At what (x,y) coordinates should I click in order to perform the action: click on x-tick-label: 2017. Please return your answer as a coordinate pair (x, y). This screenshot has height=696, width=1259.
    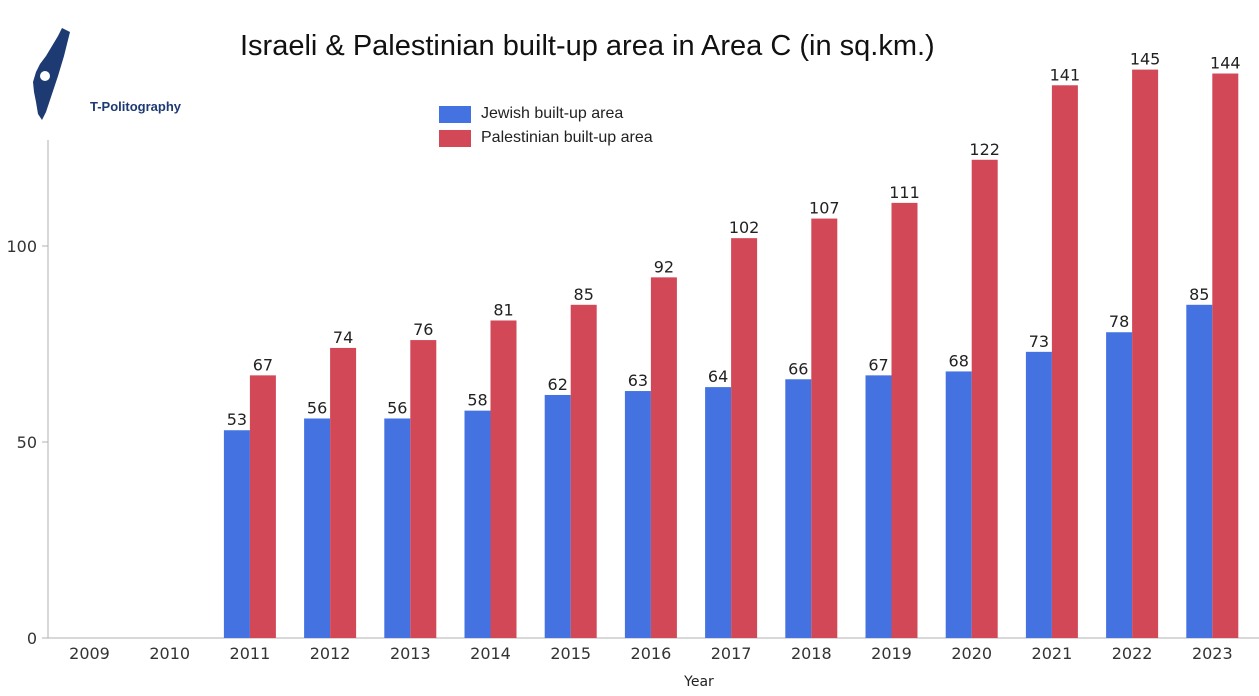
    Looking at the image, I should click on (731, 653).